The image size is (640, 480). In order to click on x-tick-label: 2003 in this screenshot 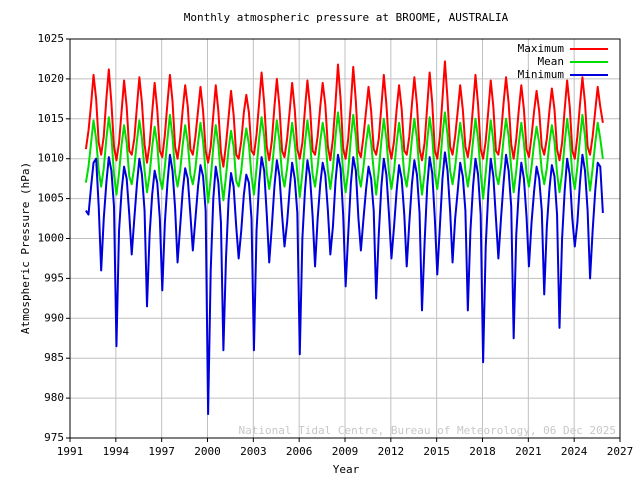, I will do `click(253, 451)`.